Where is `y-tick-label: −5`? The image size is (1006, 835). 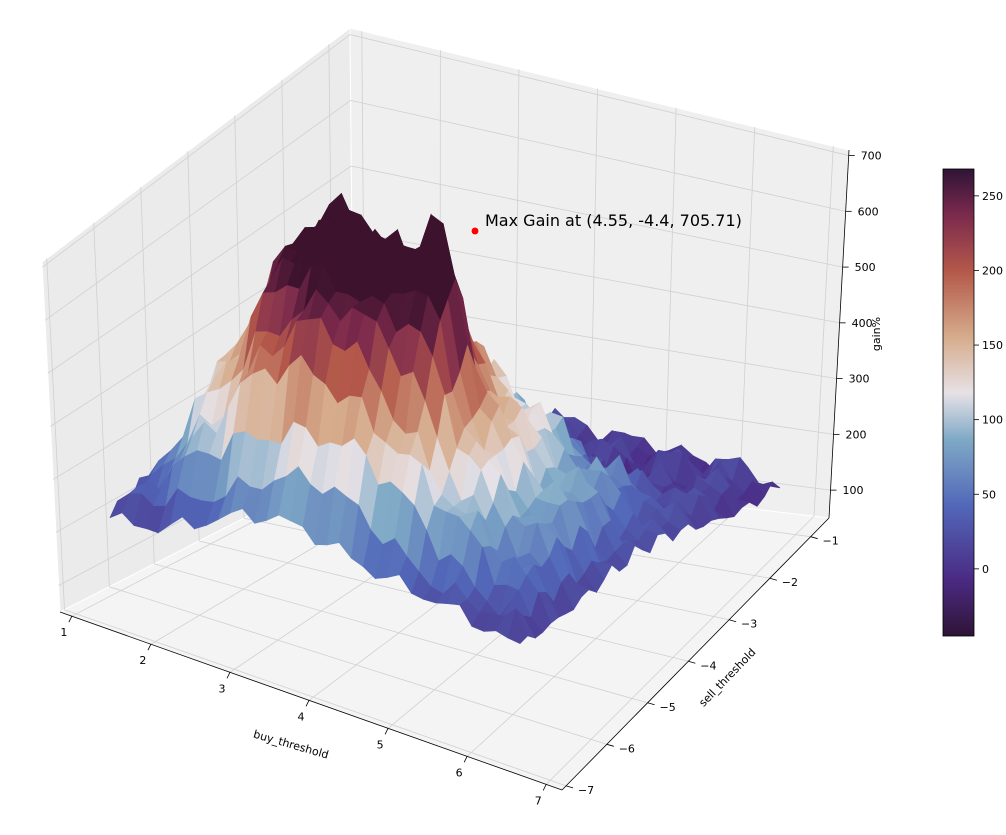 y-tick-label: −5 is located at coordinates (667, 707).